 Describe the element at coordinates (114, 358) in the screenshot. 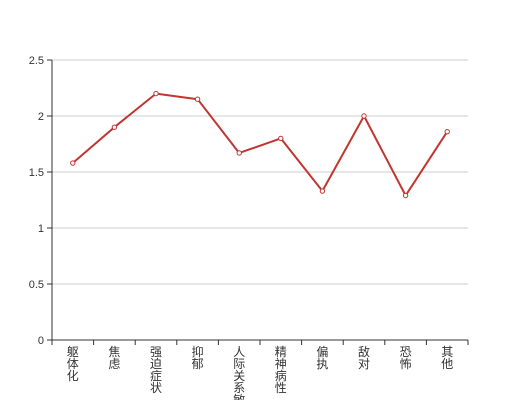

I see `x-tick-label: 焦虑` at that location.